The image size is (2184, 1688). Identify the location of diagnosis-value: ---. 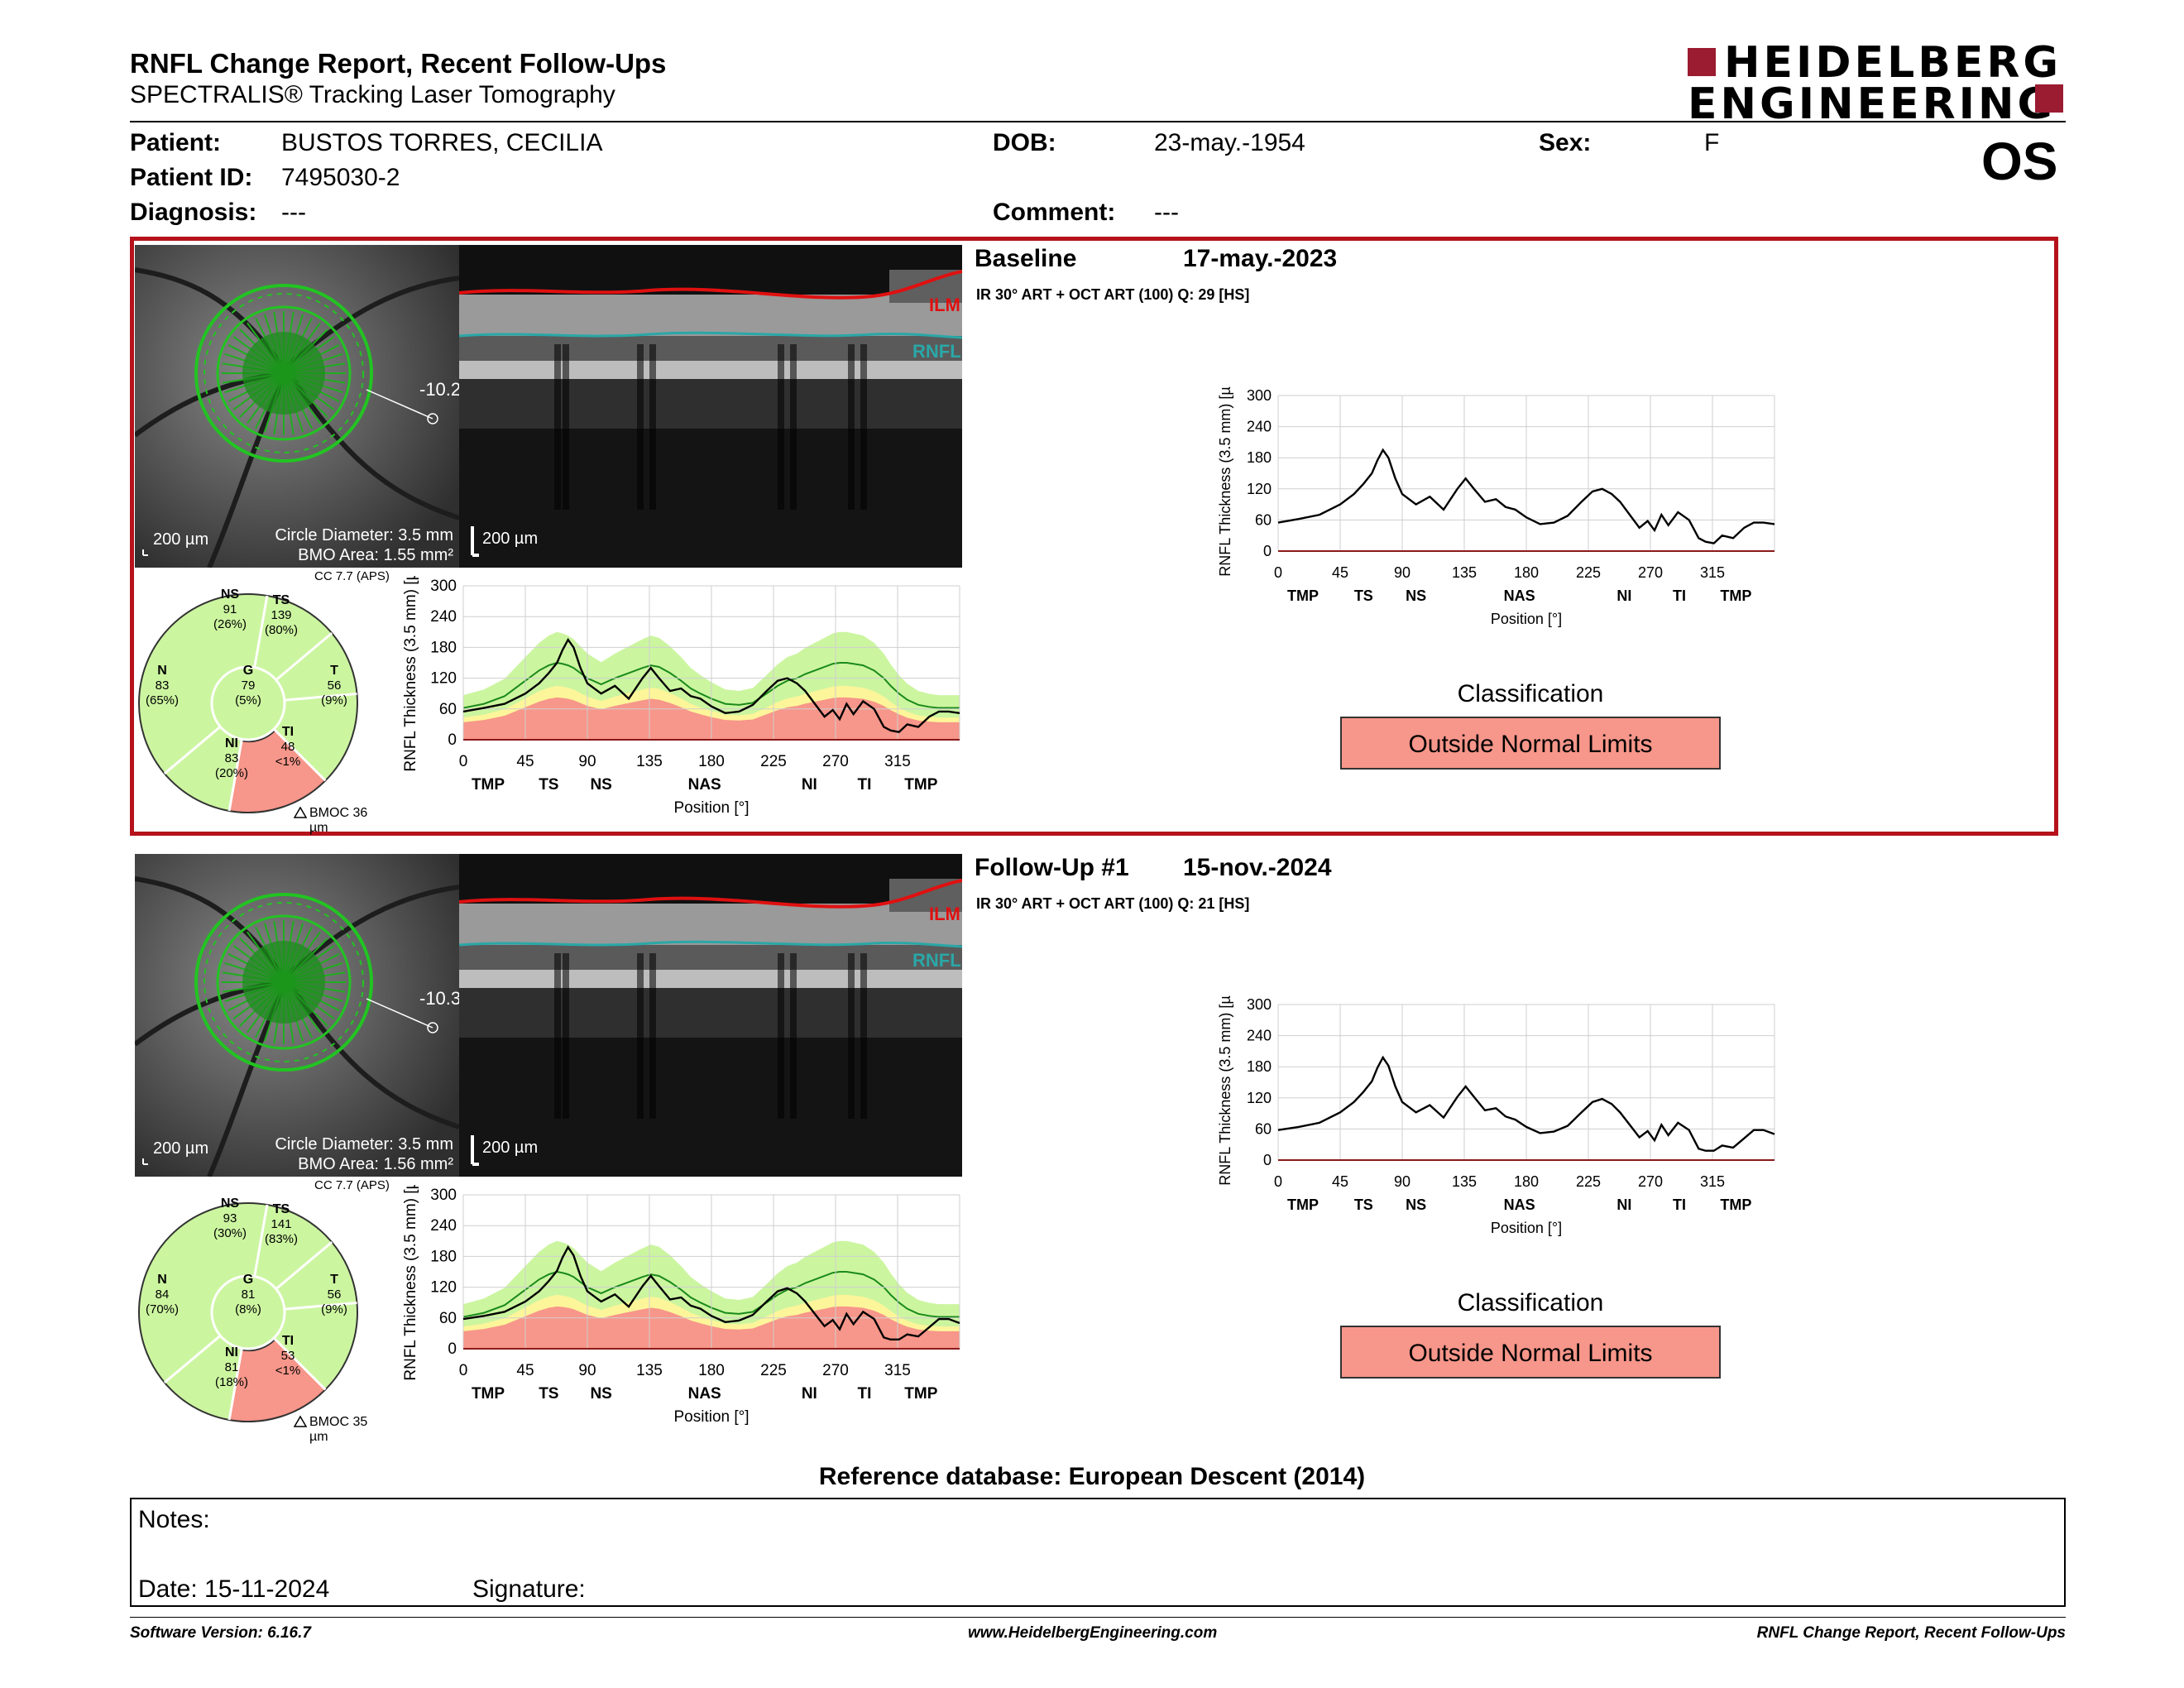
(293, 212).